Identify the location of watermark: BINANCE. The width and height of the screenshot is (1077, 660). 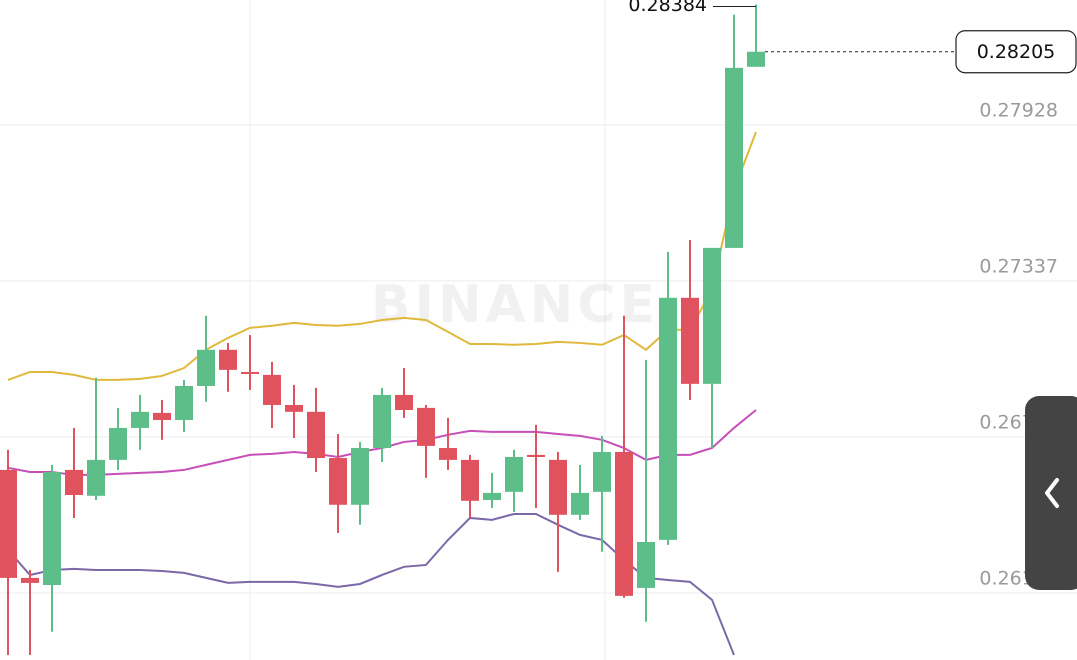
(515, 305).